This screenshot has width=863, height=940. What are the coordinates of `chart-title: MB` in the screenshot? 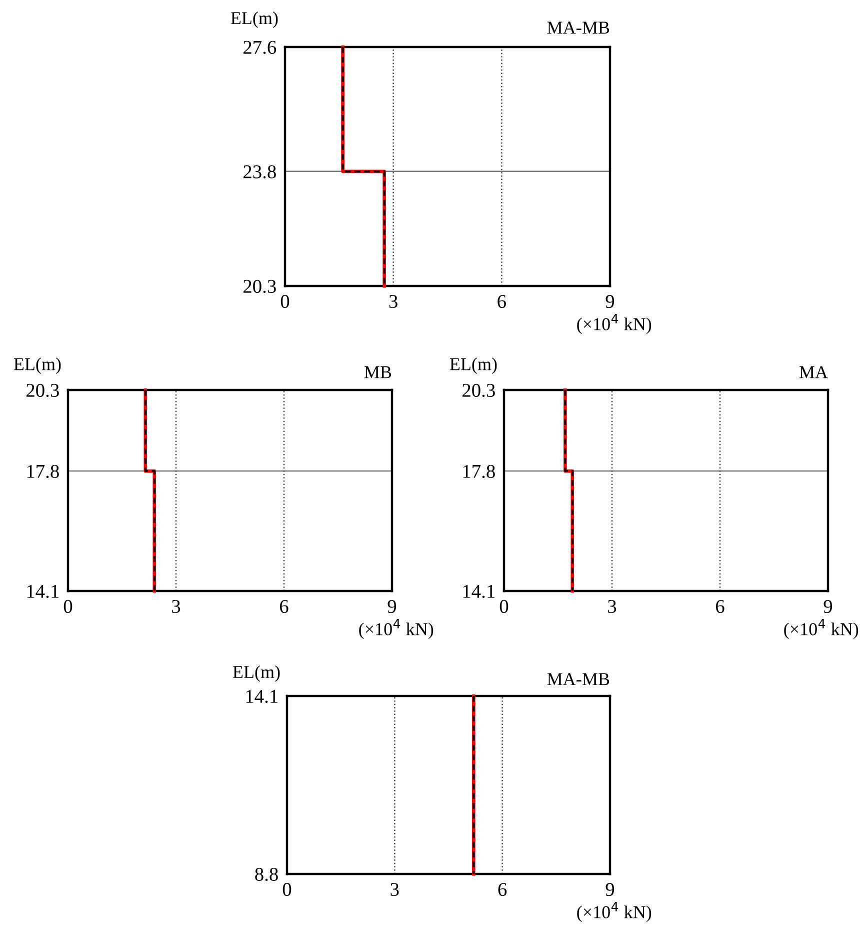 It's located at (378, 372).